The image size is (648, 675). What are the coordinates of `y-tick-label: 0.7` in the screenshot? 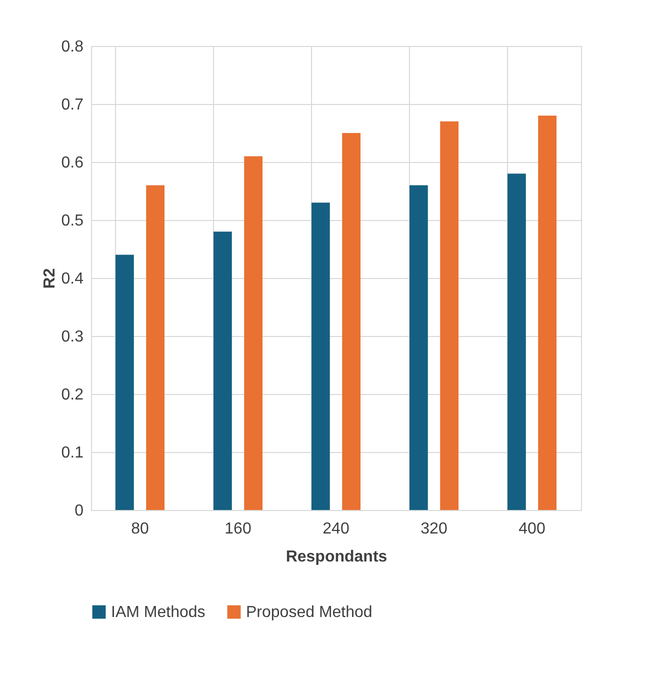 It's located at (72, 105).